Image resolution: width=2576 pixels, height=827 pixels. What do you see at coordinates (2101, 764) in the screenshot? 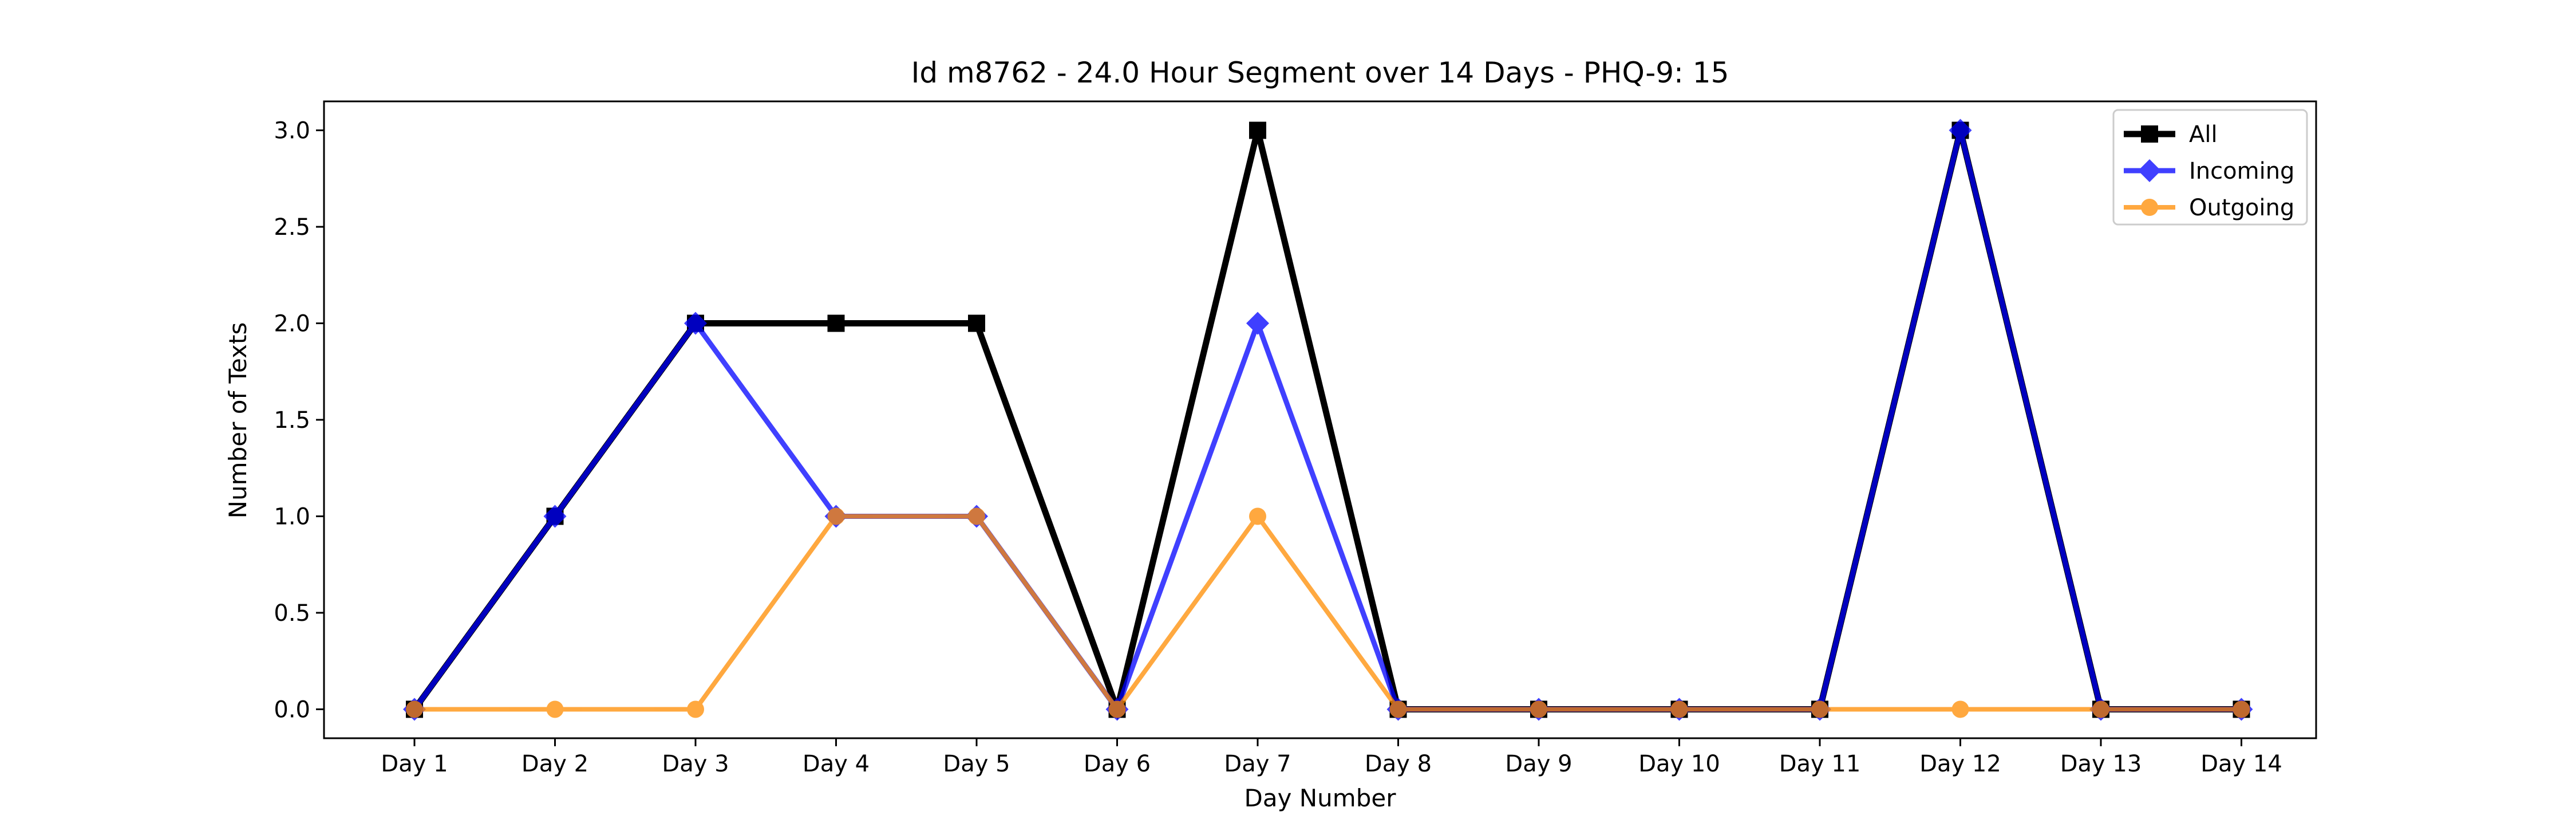
I see `x-tick-label: Day 13` at bounding box center [2101, 764].